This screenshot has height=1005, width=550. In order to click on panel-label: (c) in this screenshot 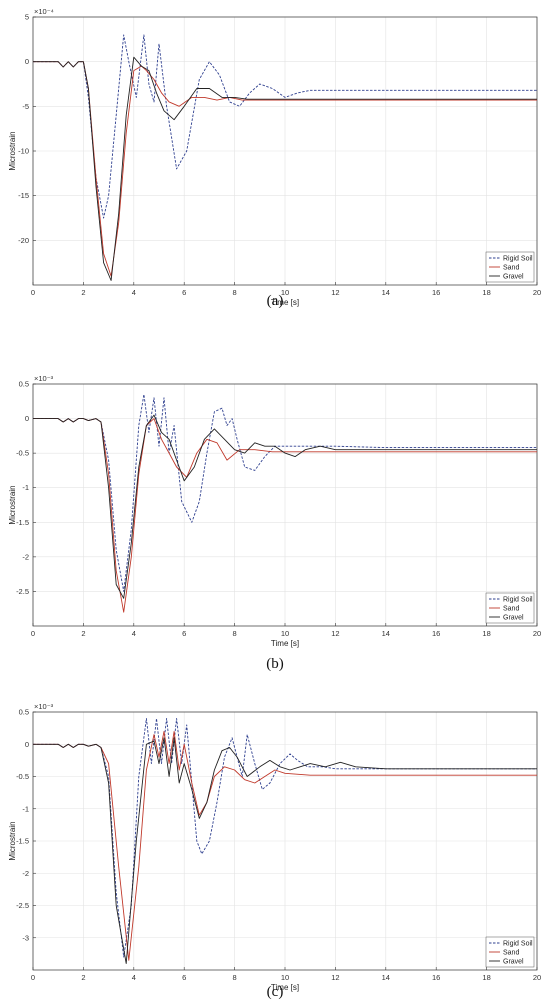, I will do `click(275, 992)`.